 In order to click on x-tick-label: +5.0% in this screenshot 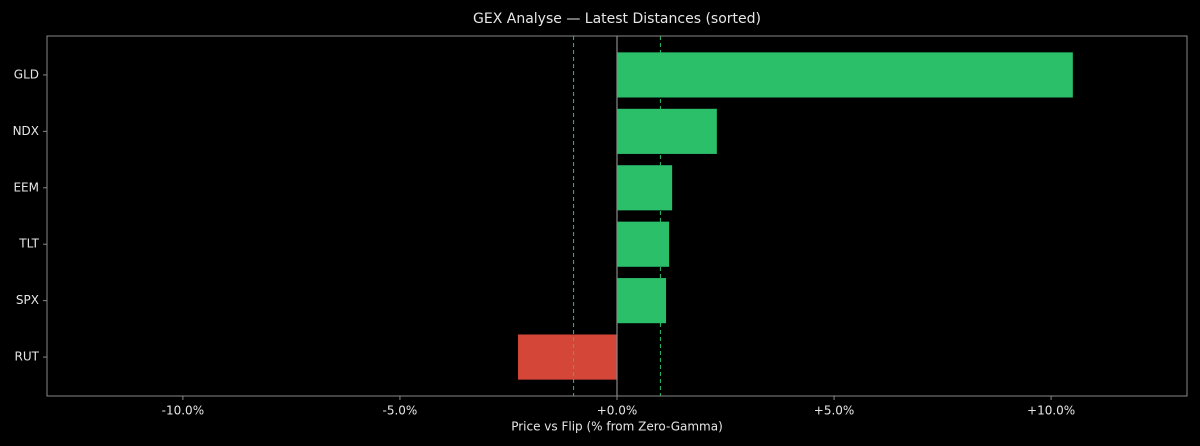, I will do `click(834, 411)`.